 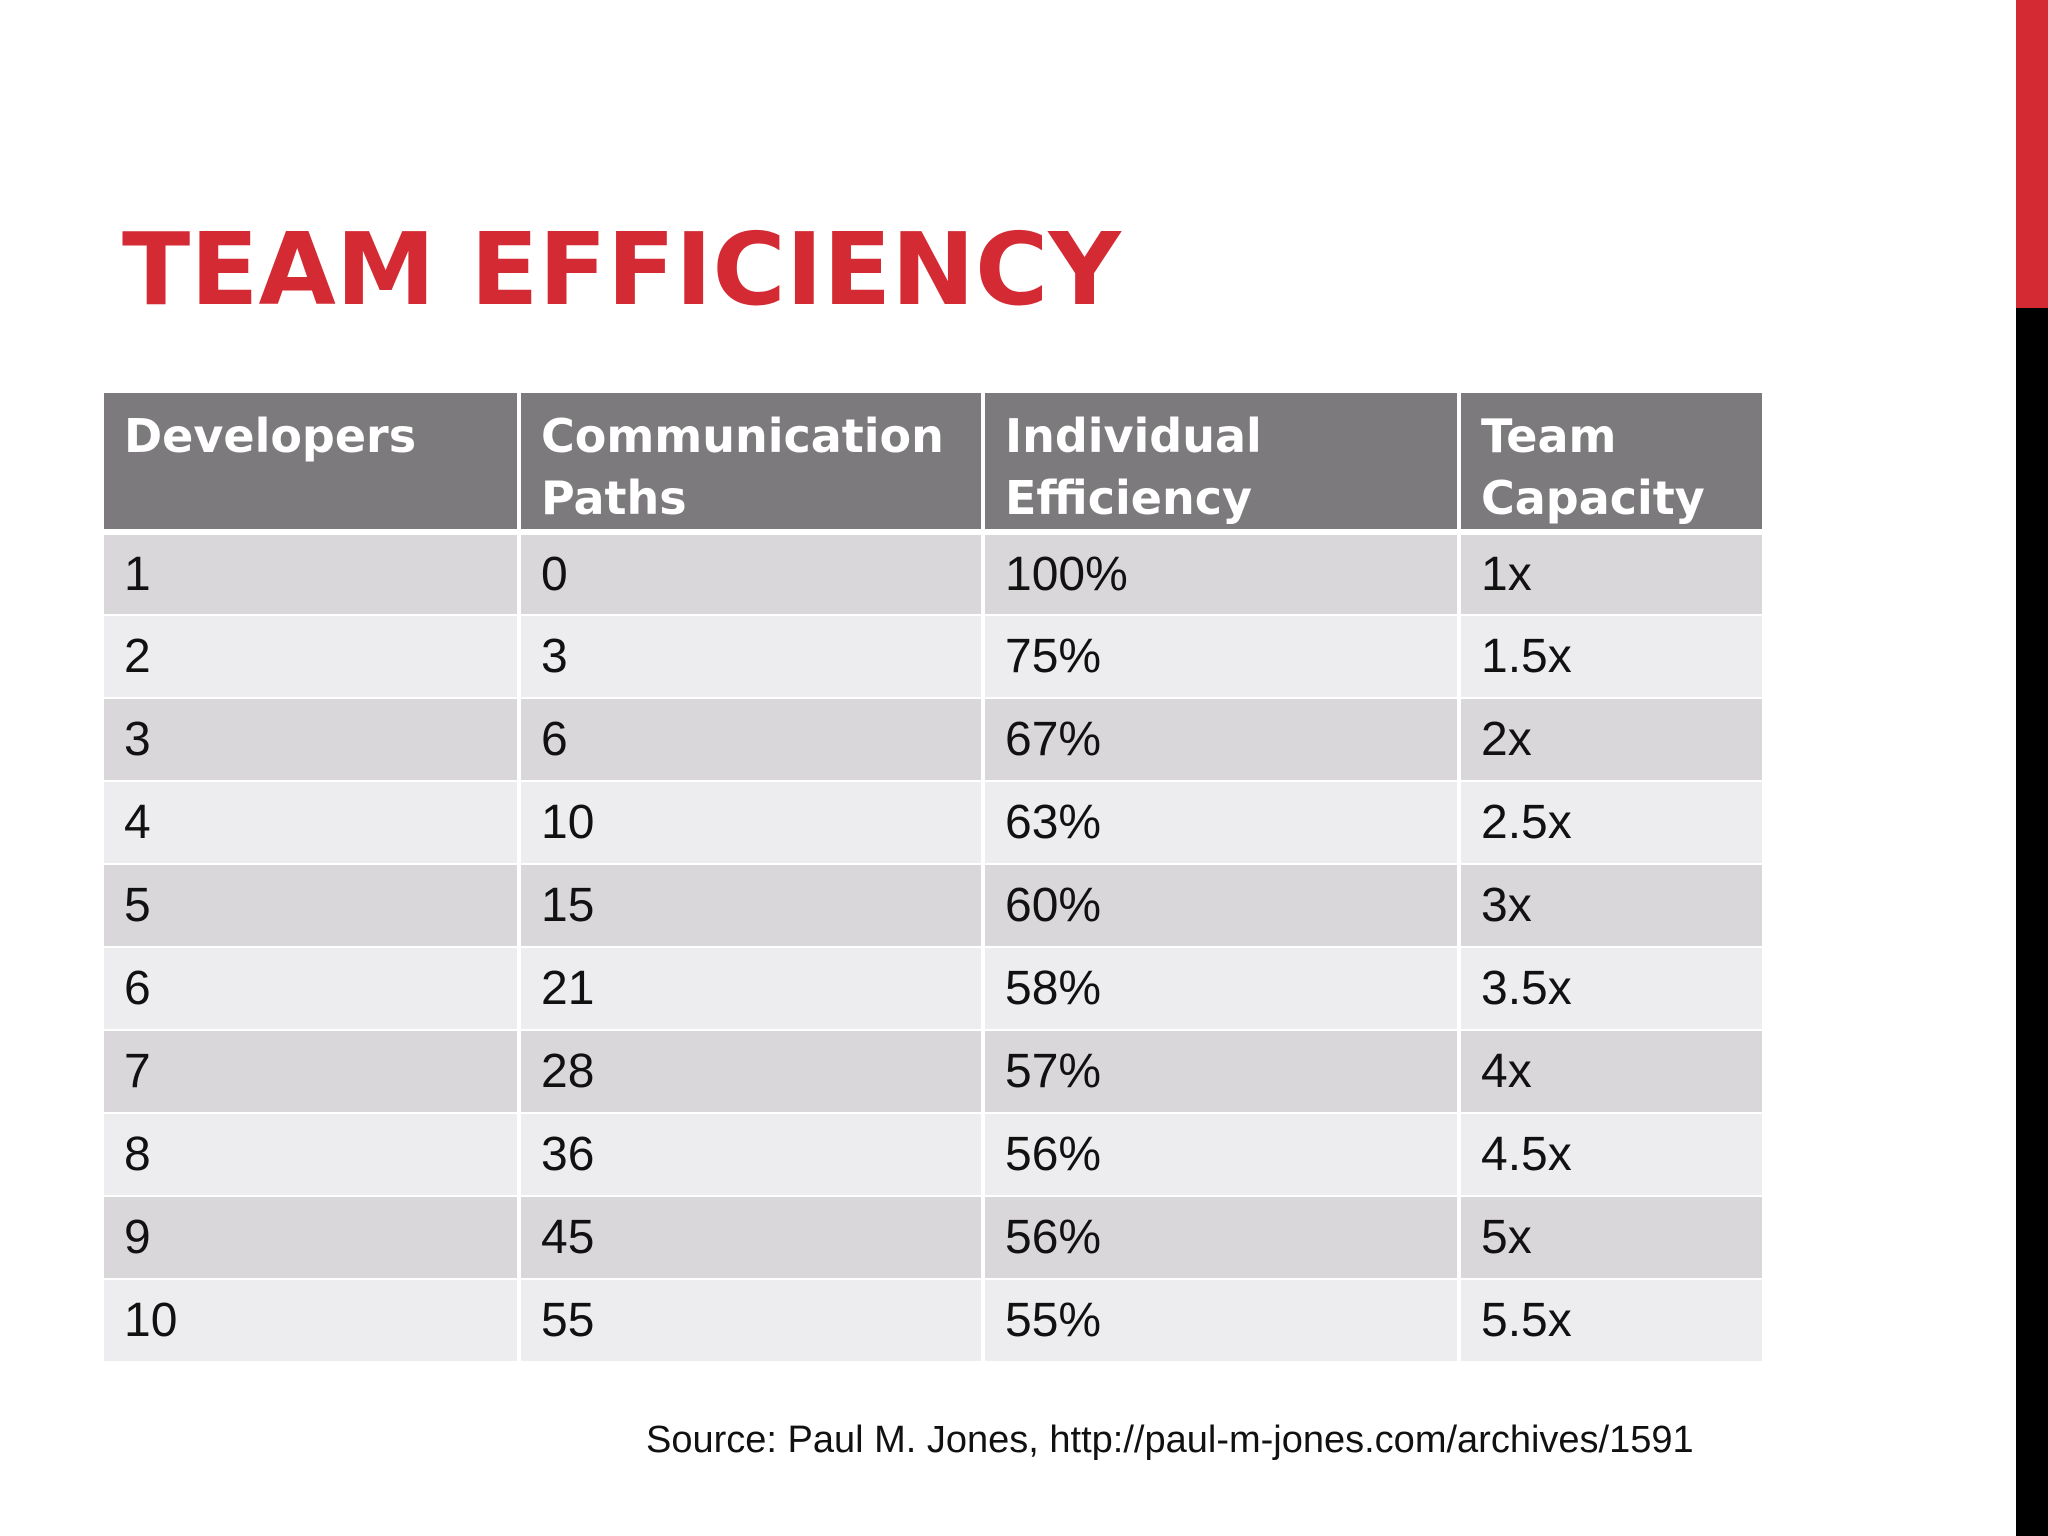 What do you see at coordinates (1610, 1321) in the screenshot?
I see `cell-team-capacity: 5.5x` at bounding box center [1610, 1321].